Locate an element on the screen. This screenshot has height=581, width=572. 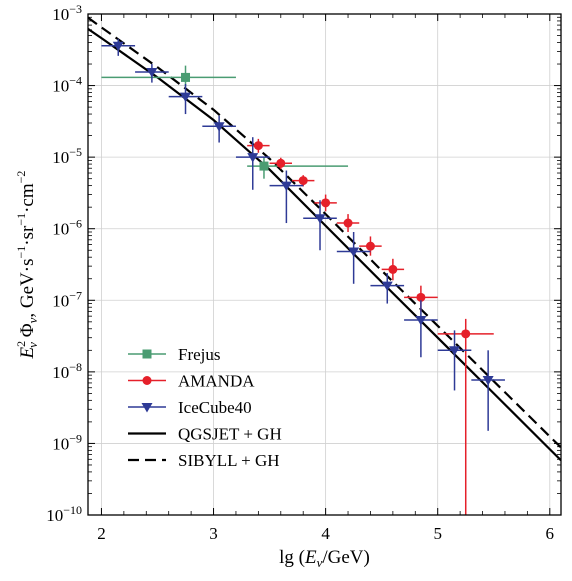
legend-label-frejus: Frejus is located at coordinates (199, 354).